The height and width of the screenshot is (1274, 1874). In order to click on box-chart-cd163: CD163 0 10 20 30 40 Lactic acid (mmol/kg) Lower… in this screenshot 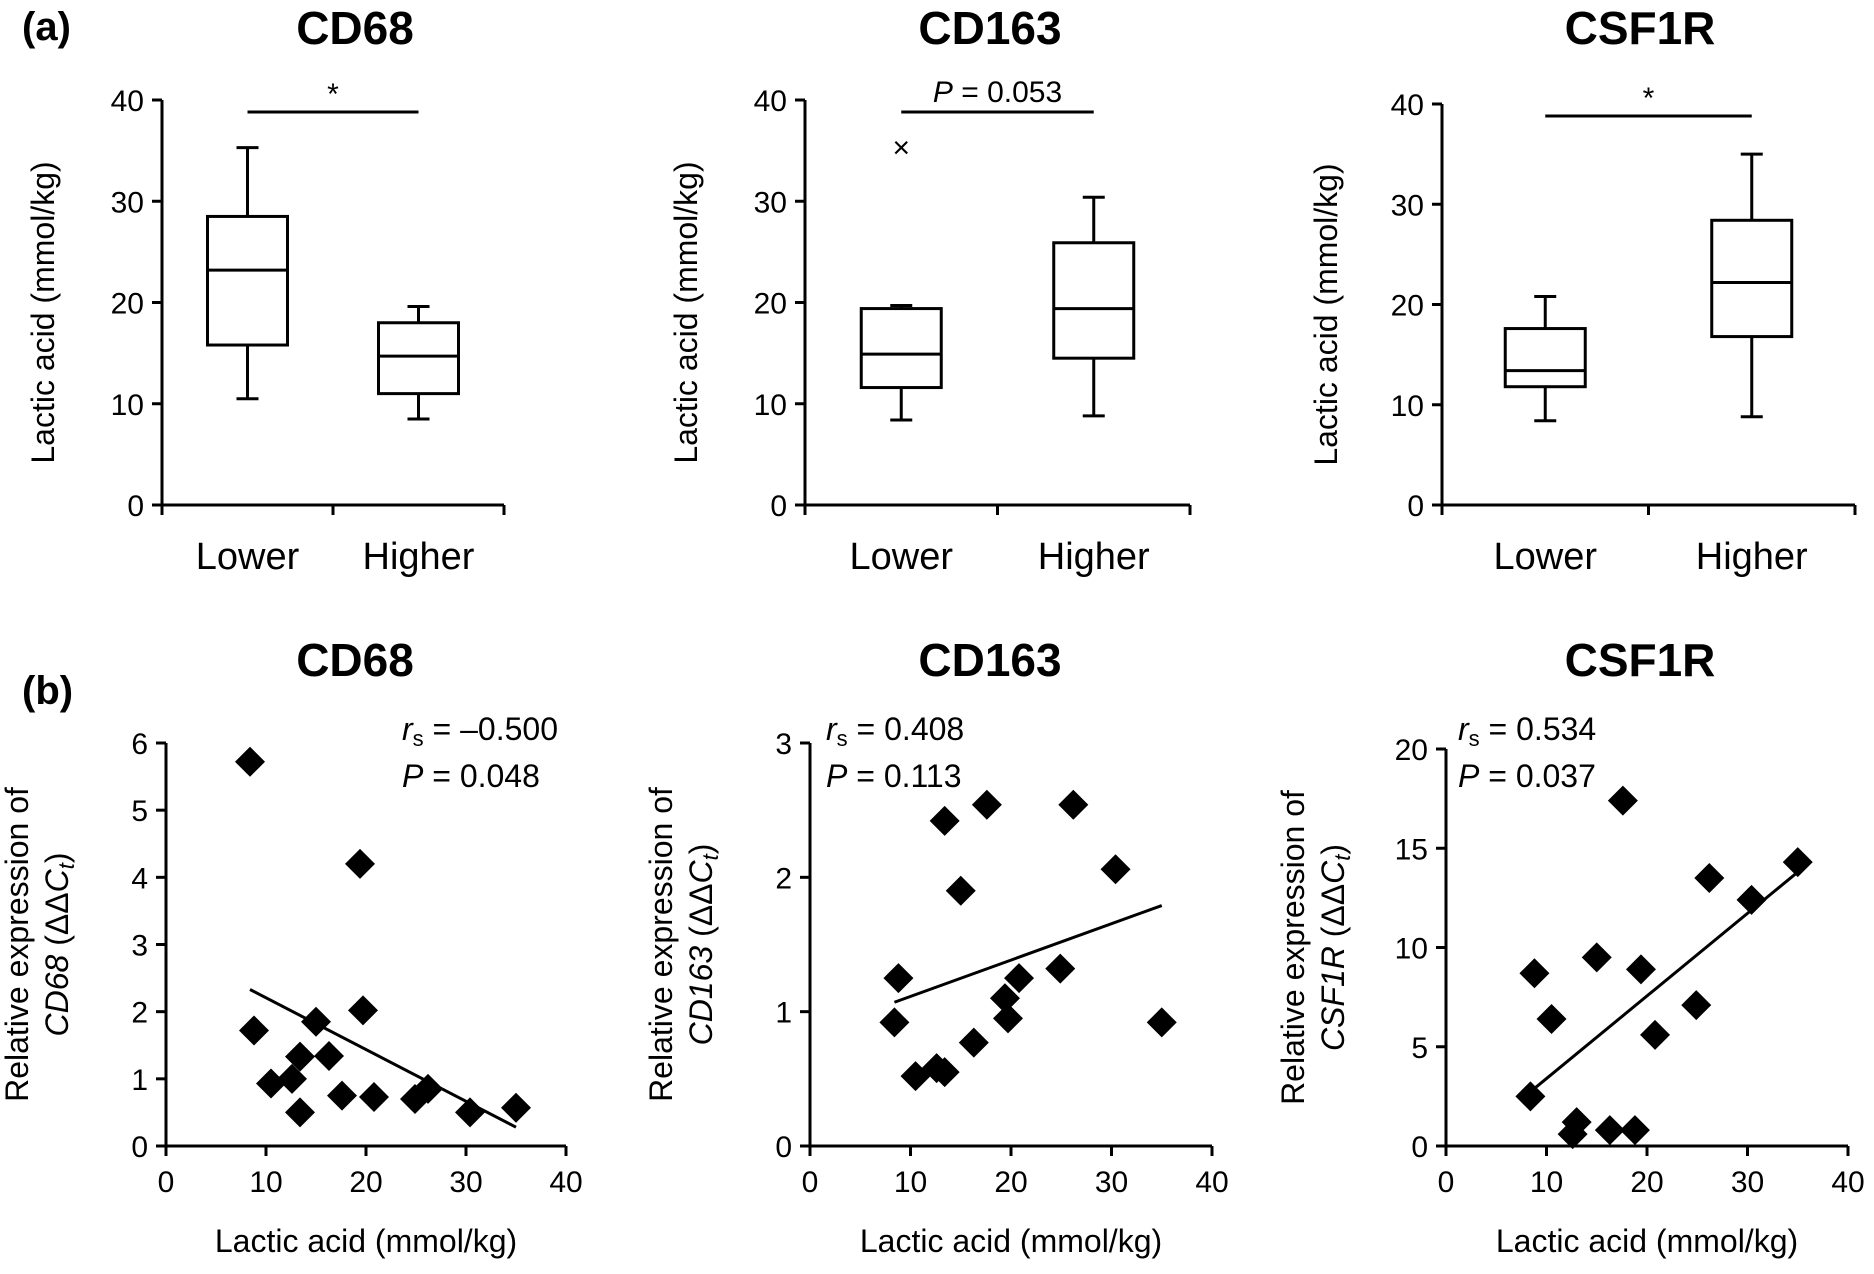, I will do `click(930, 290)`.